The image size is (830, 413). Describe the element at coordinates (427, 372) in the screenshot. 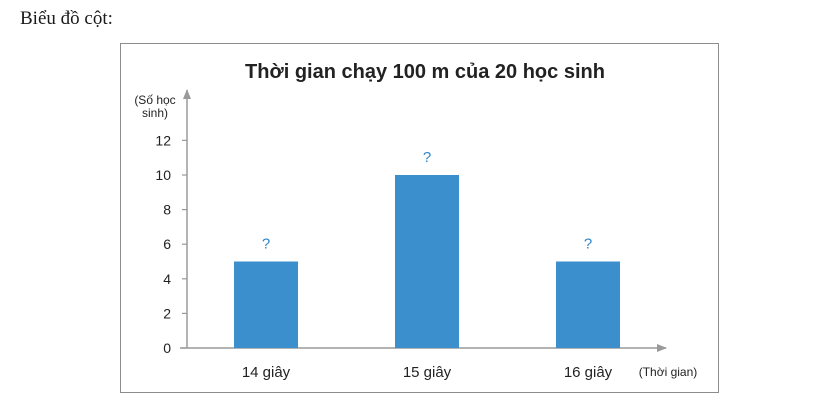

I see `x-category-label: 15 giây` at that location.